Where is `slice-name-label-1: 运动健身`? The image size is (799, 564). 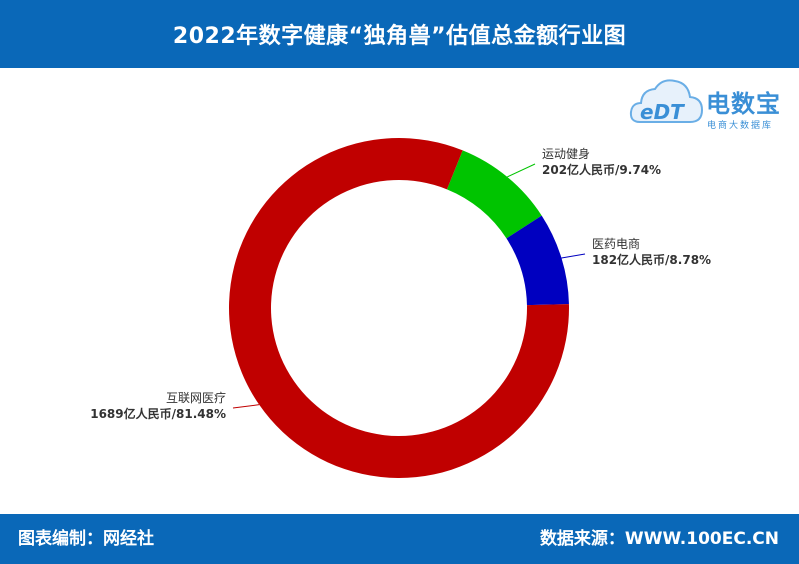
slice-name-label-1: 运动健身 is located at coordinates (566, 153).